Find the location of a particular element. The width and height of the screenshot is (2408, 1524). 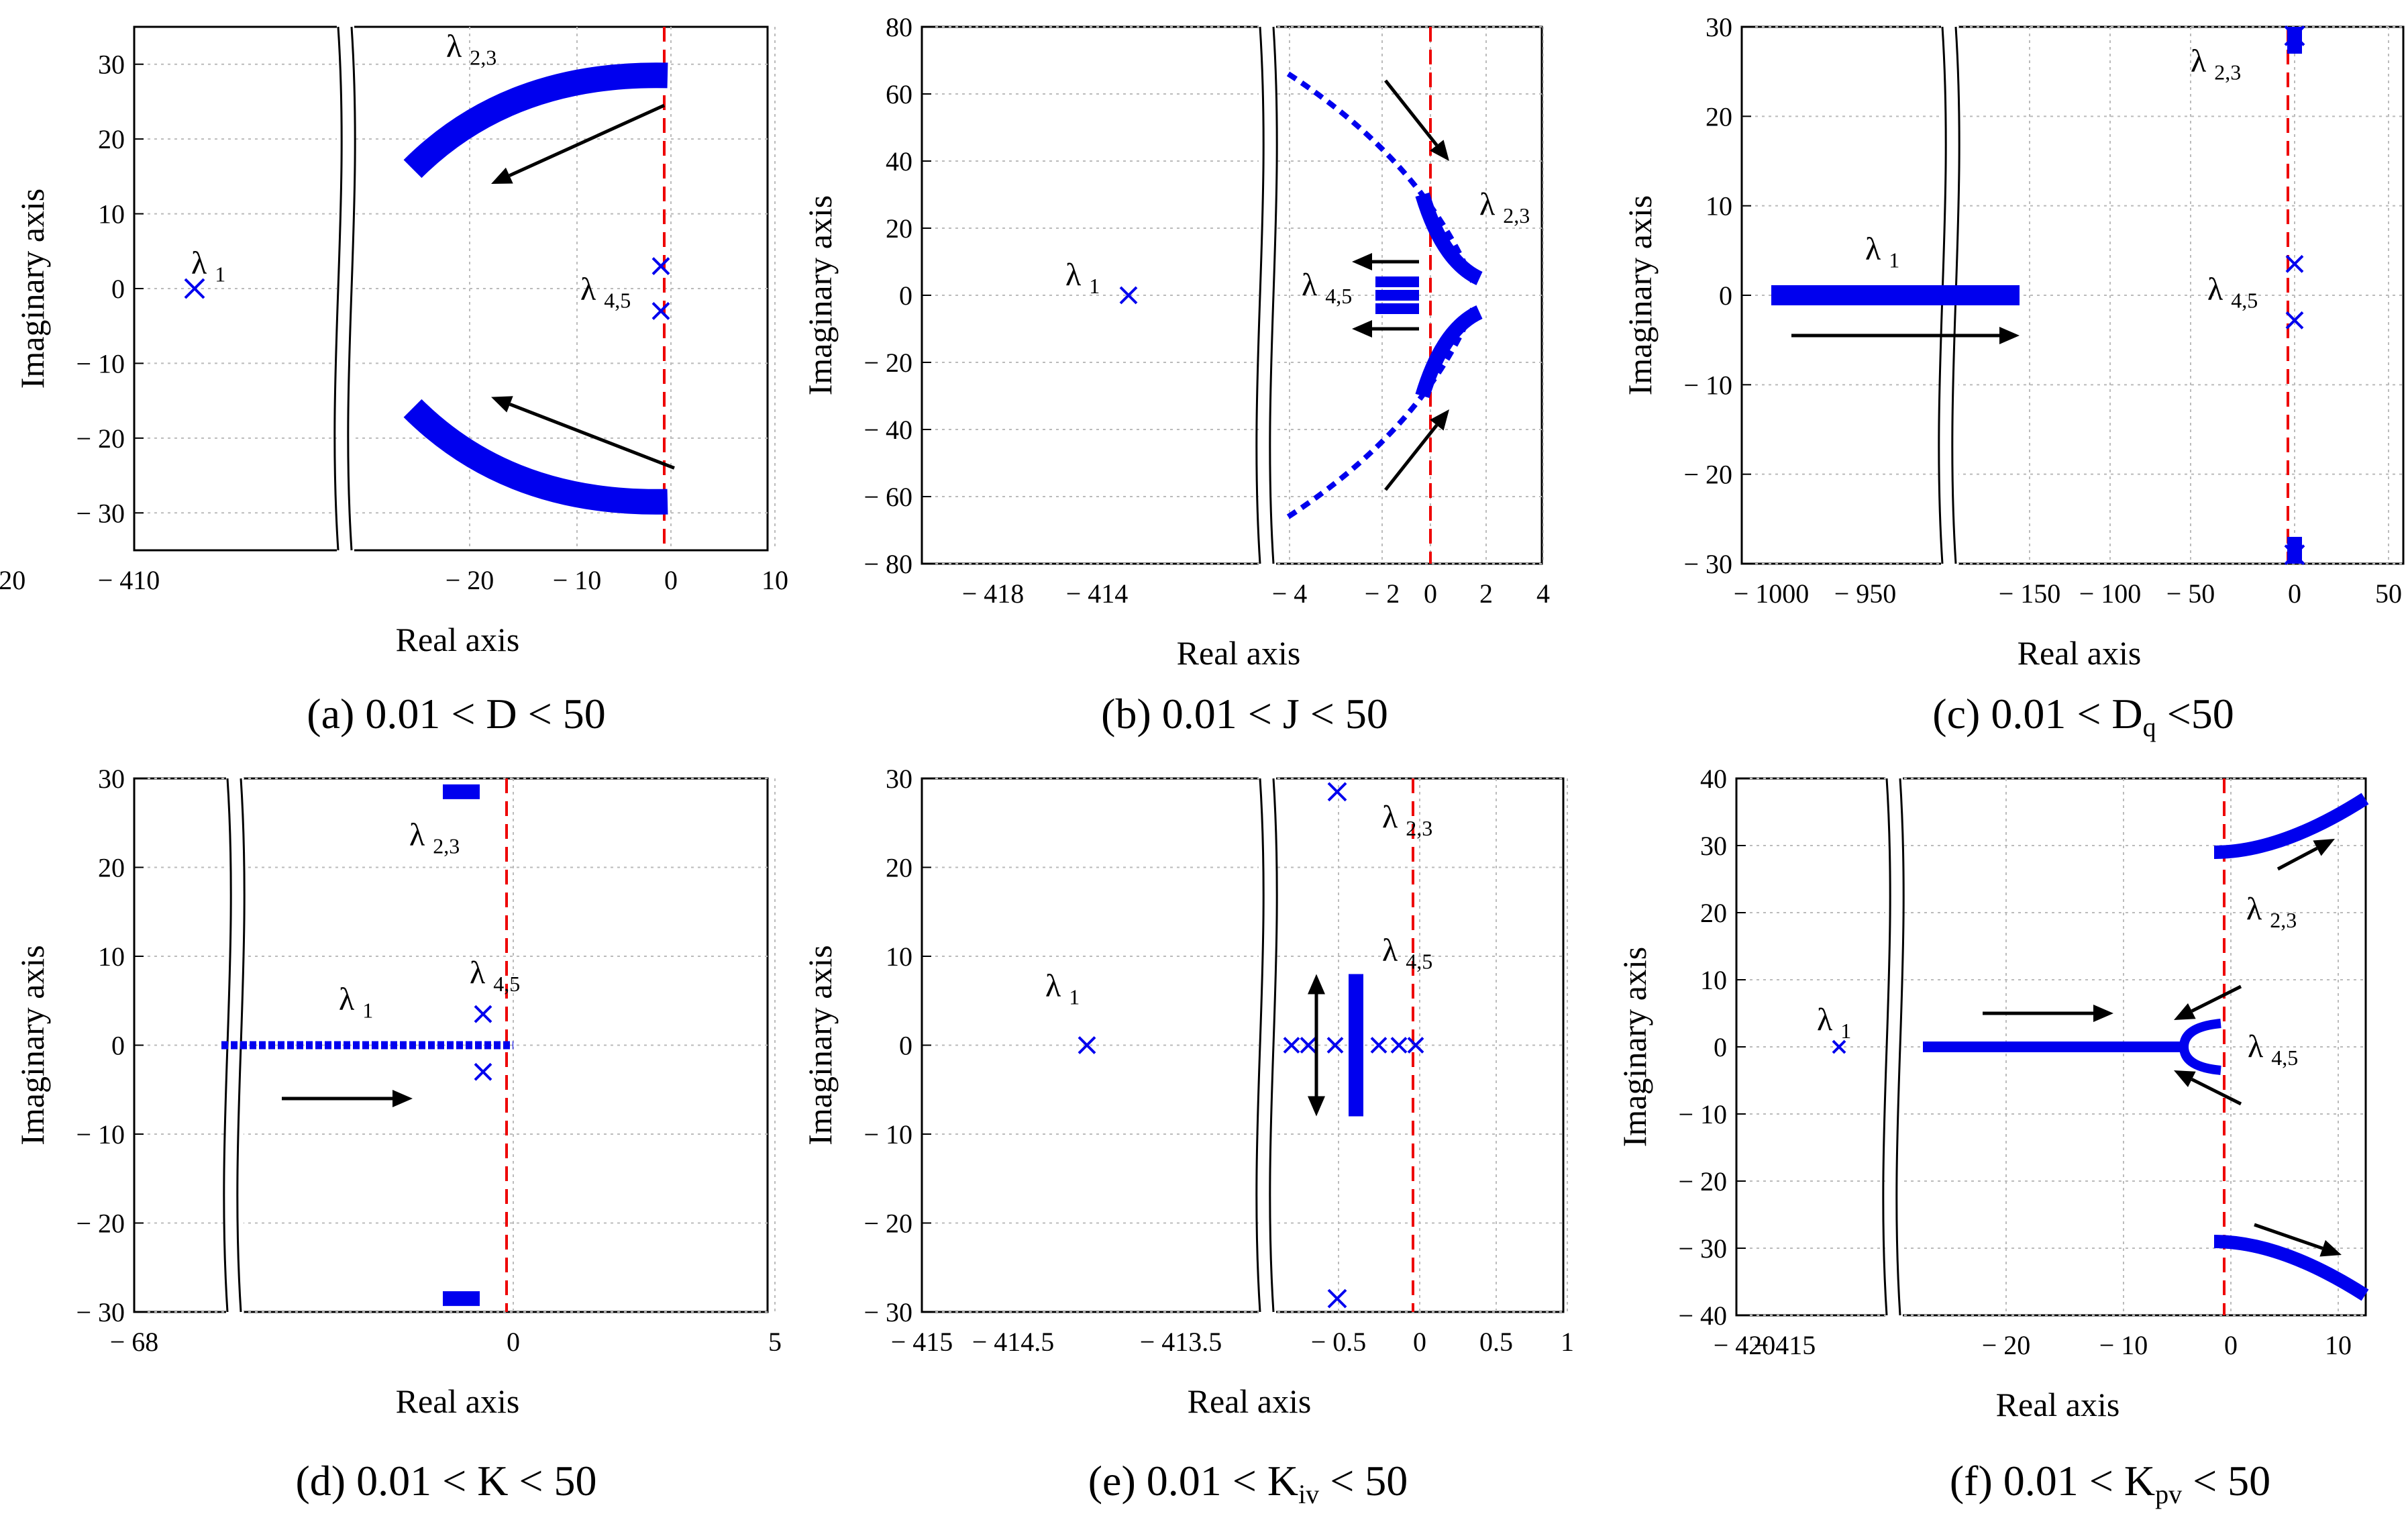

x-tick-label: 50 is located at coordinates (2388, 594).